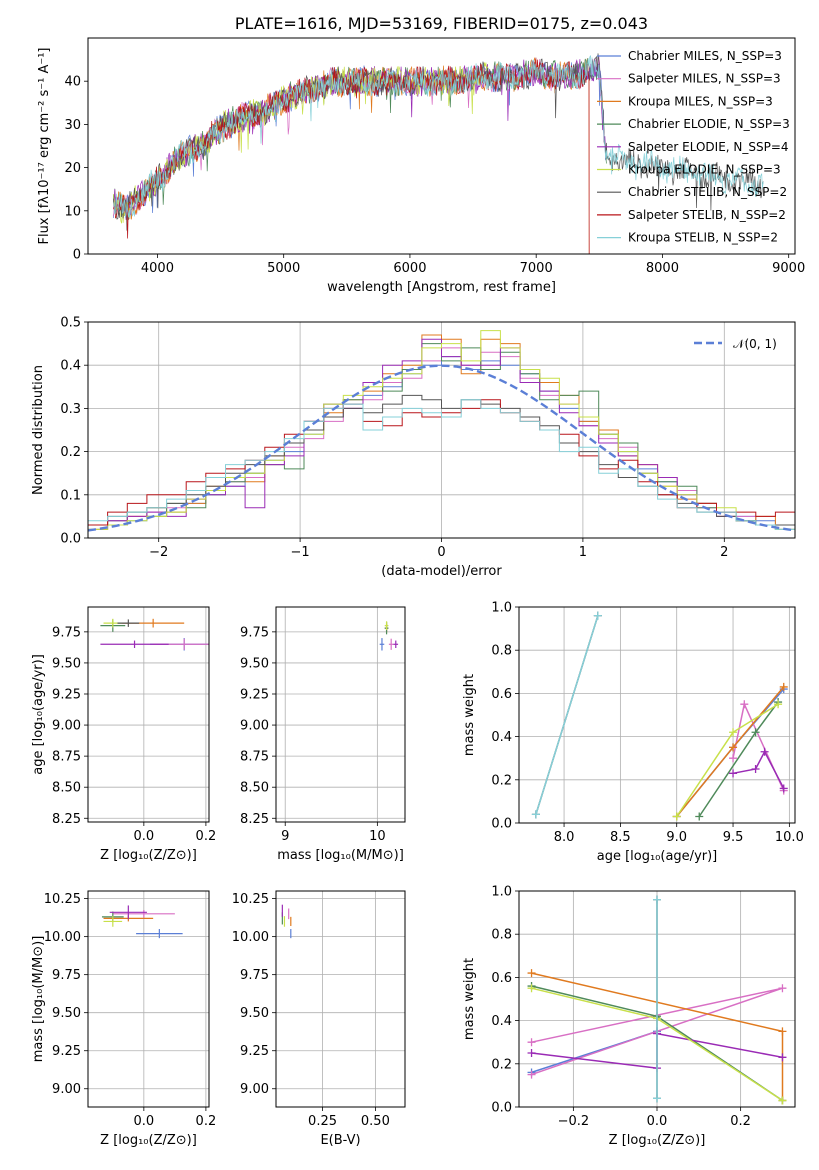 The width and height of the screenshot is (819, 1170). What do you see at coordinates (70, 495) in the screenshot?
I see `y-tick-label: 0.1` at bounding box center [70, 495].